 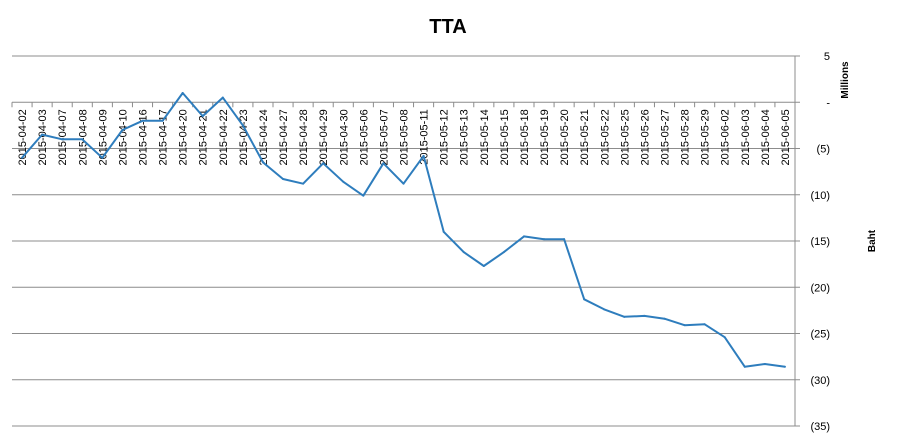 I want to click on x-tick-label: 2015-04-20, so click(x=184, y=137).